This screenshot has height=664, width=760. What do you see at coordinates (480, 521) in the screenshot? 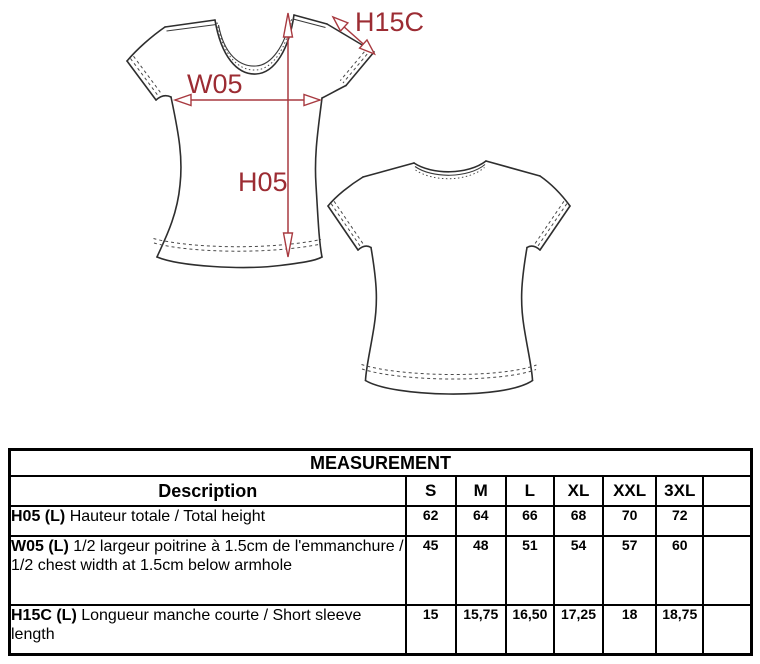
I see `value-cell: 64` at bounding box center [480, 521].